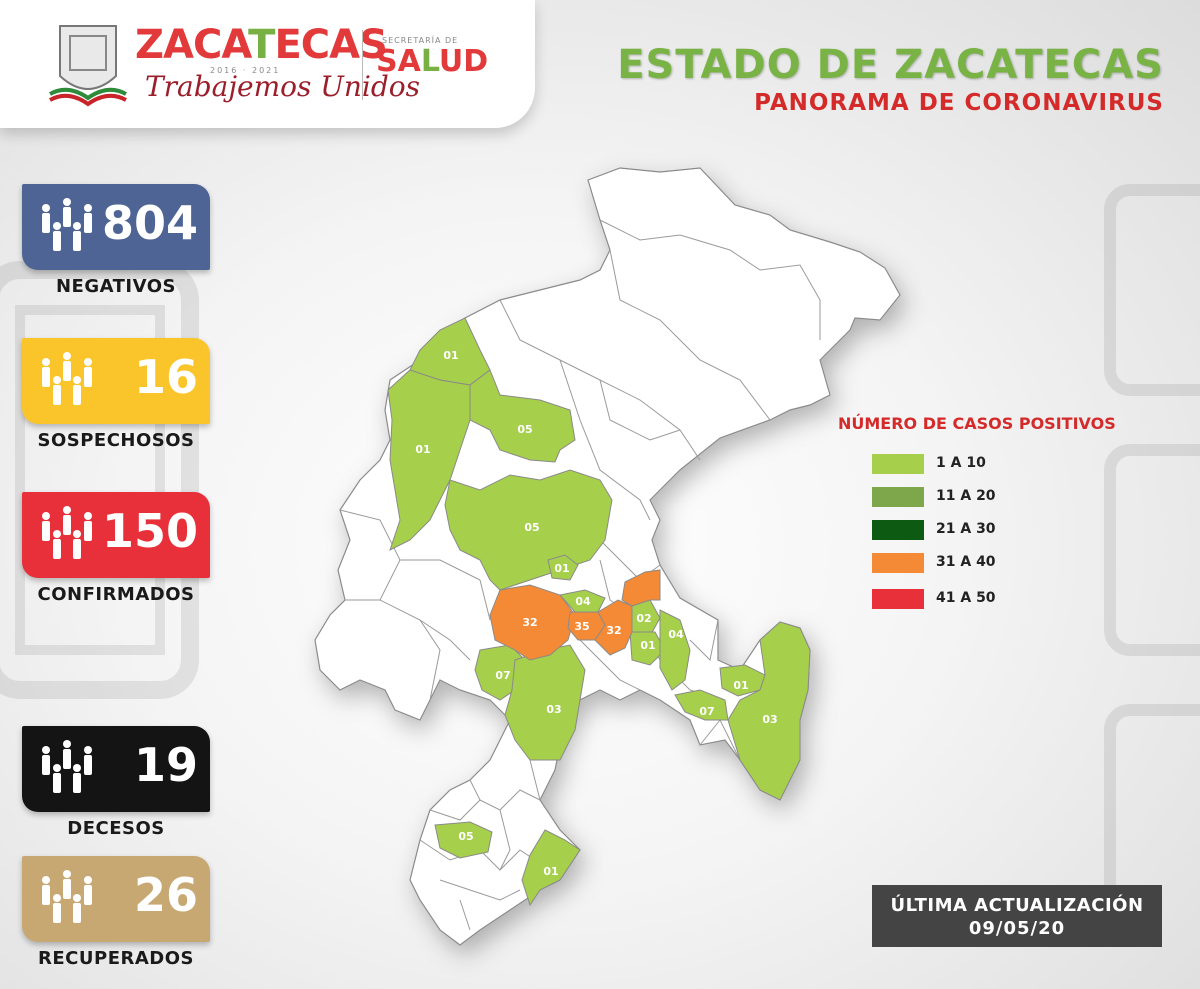 The width and height of the screenshot is (1200, 989). Describe the element at coordinates (966, 529) in the screenshot. I see `legend-label: 21 A 30` at that location.